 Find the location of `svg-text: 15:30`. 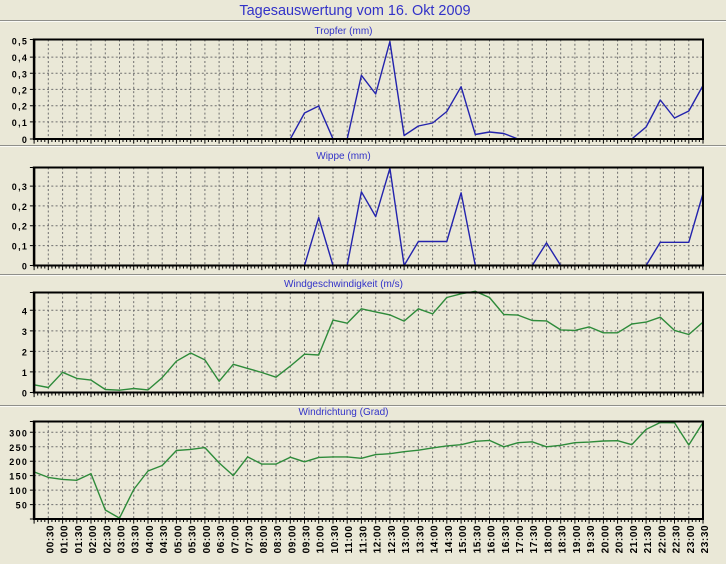

svg-text: 15:30 is located at coordinates (477, 539).